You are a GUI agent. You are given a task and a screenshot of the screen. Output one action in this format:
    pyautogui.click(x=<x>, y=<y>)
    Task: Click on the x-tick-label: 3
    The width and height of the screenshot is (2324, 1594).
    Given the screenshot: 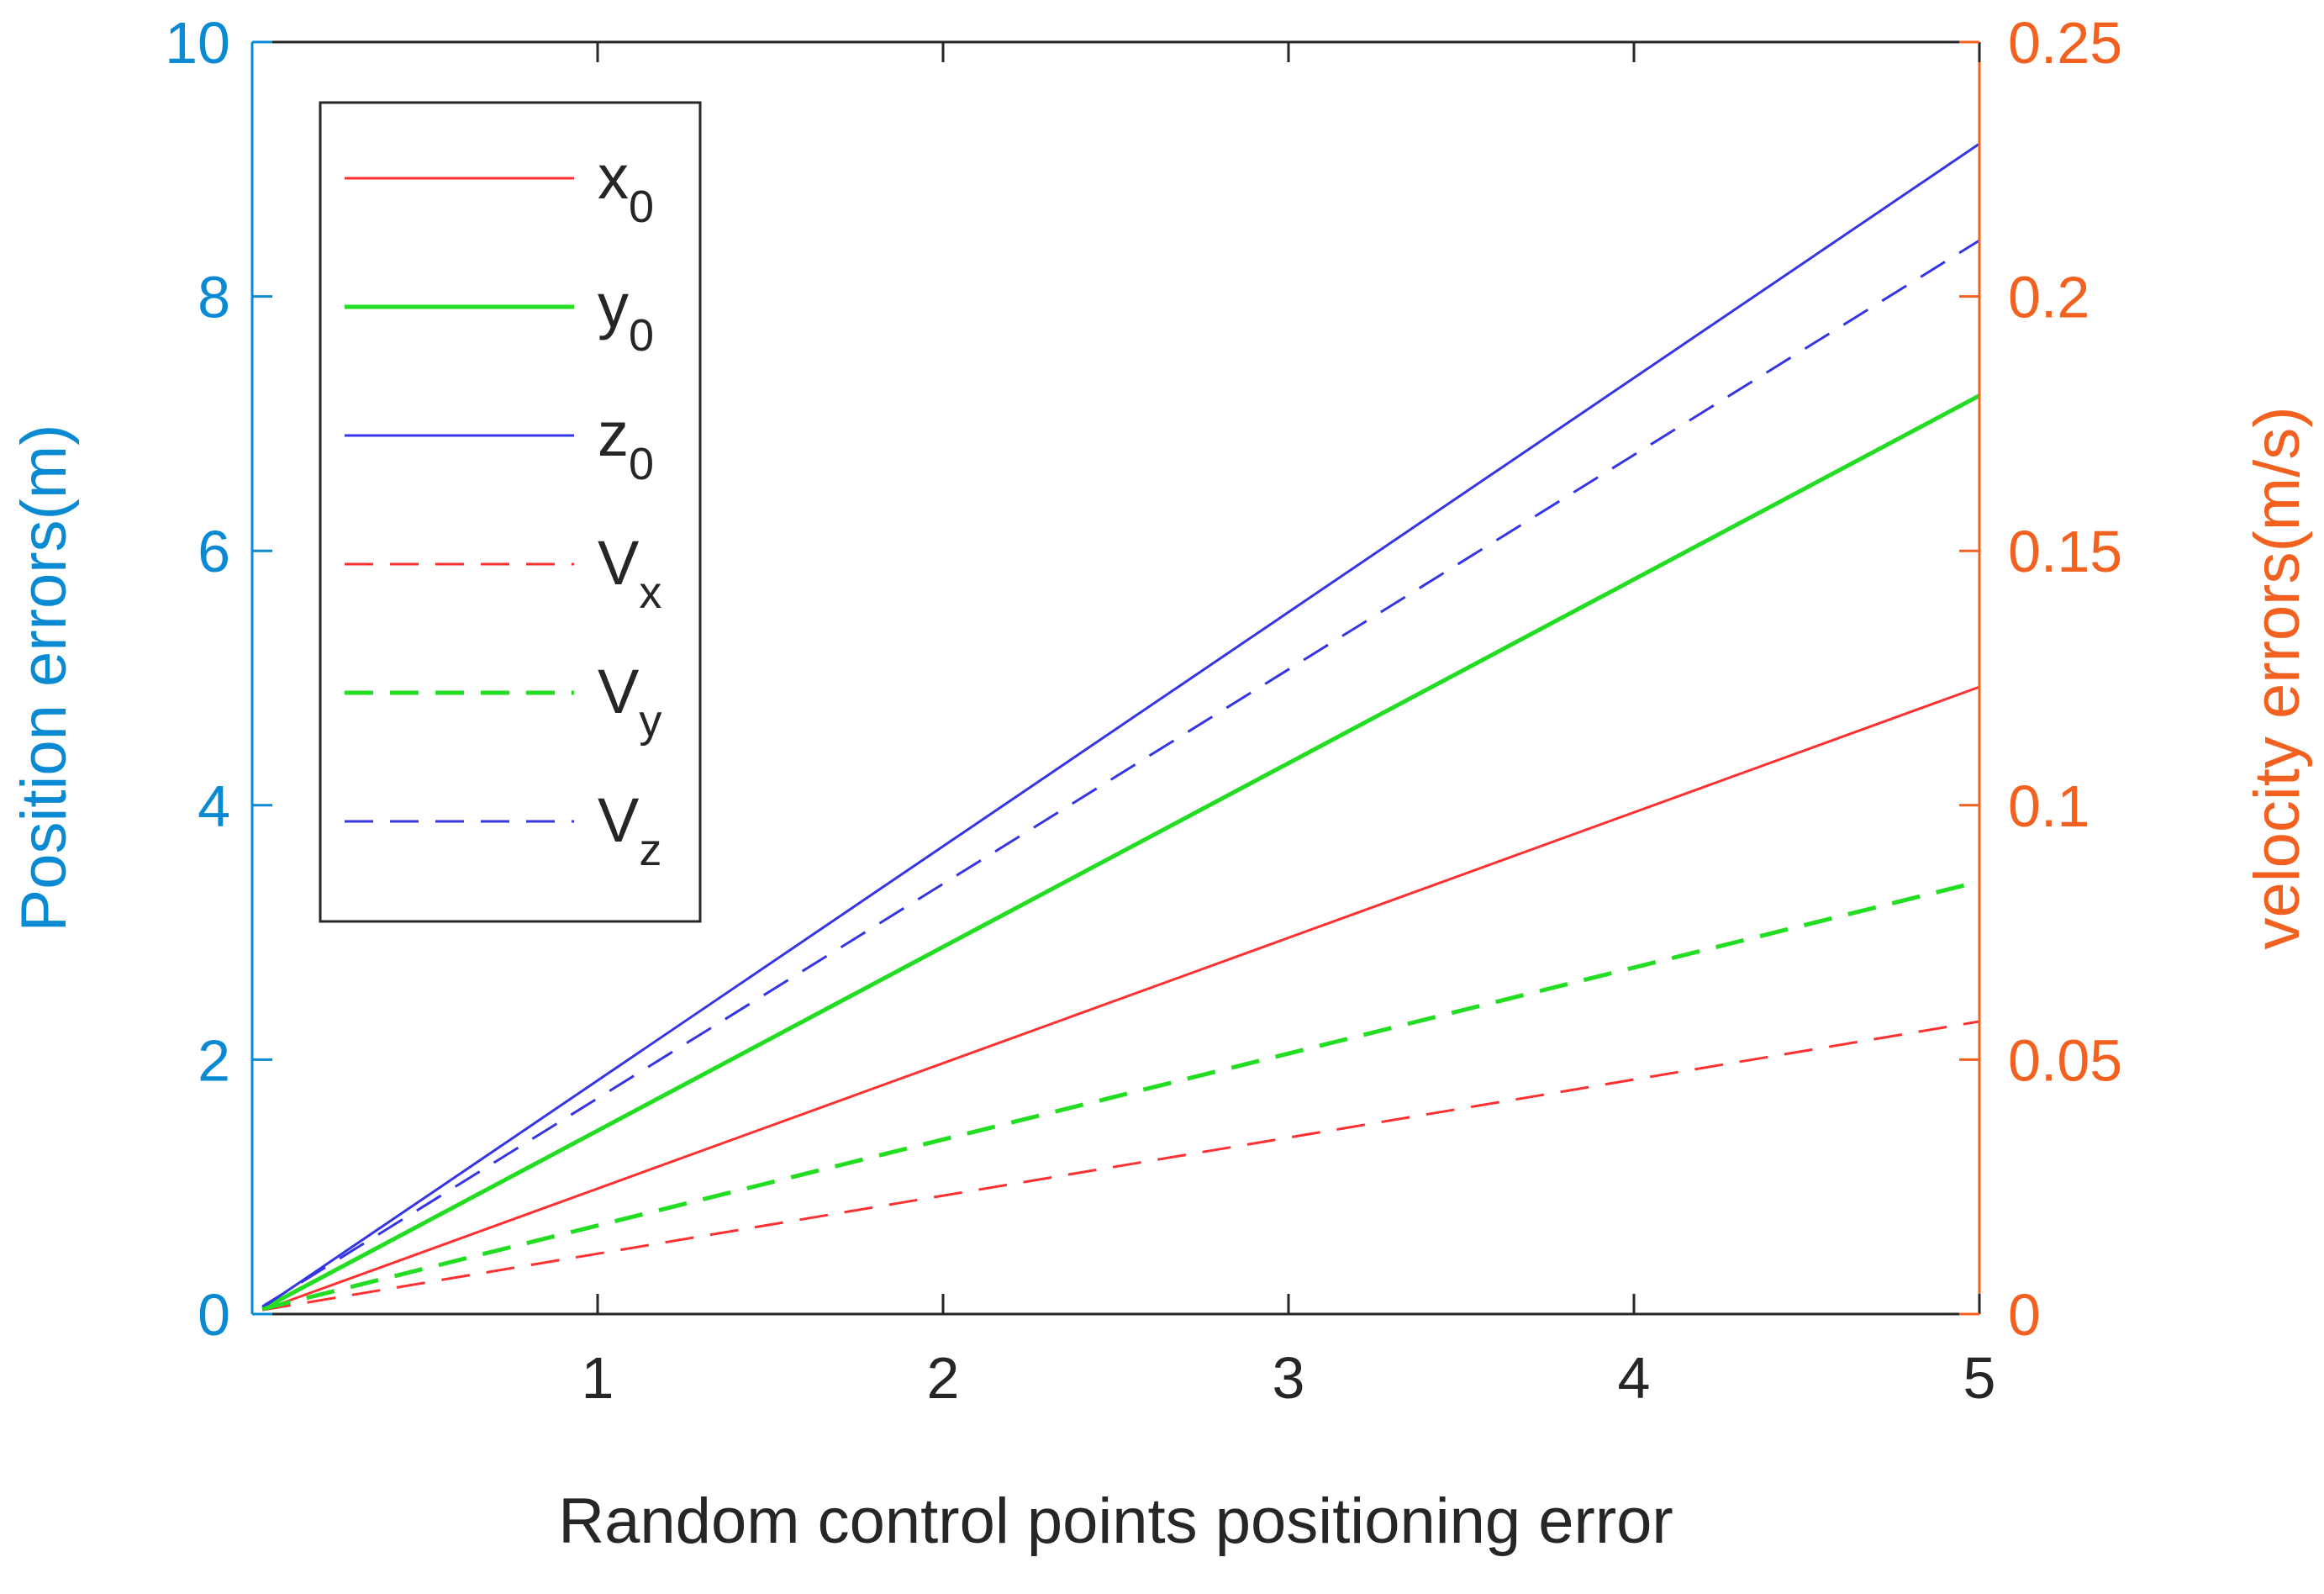 What is the action you would take?
    pyautogui.click(x=1289, y=1378)
    